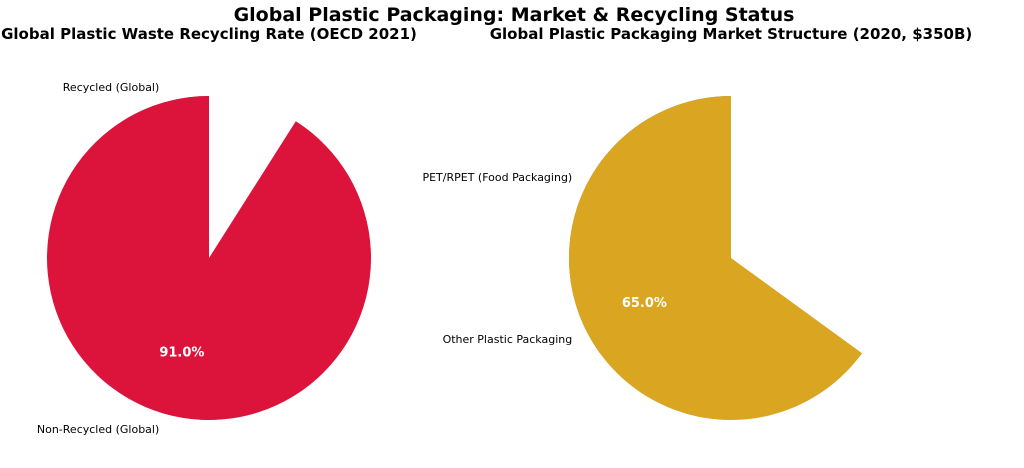  What do you see at coordinates (111, 87) in the screenshot?
I see `pie-0-slice-label-0: Recycled (Global)` at bounding box center [111, 87].